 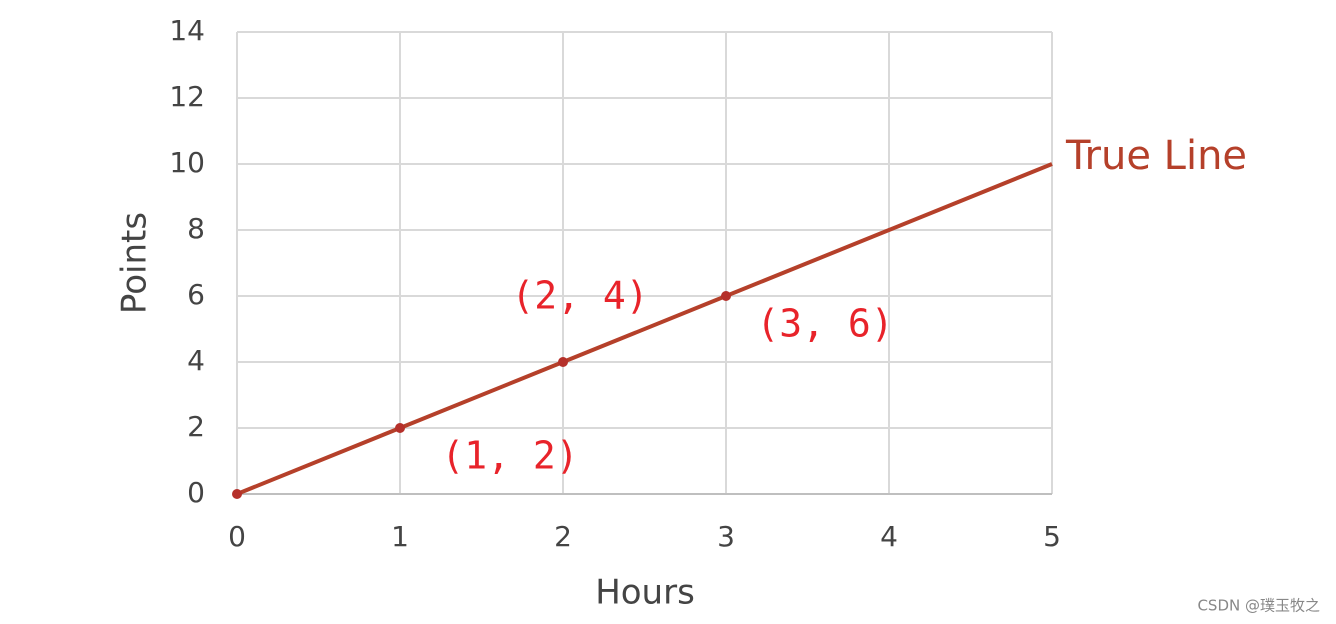 What do you see at coordinates (1052, 536) in the screenshot?
I see `x-tick-label: 5` at bounding box center [1052, 536].